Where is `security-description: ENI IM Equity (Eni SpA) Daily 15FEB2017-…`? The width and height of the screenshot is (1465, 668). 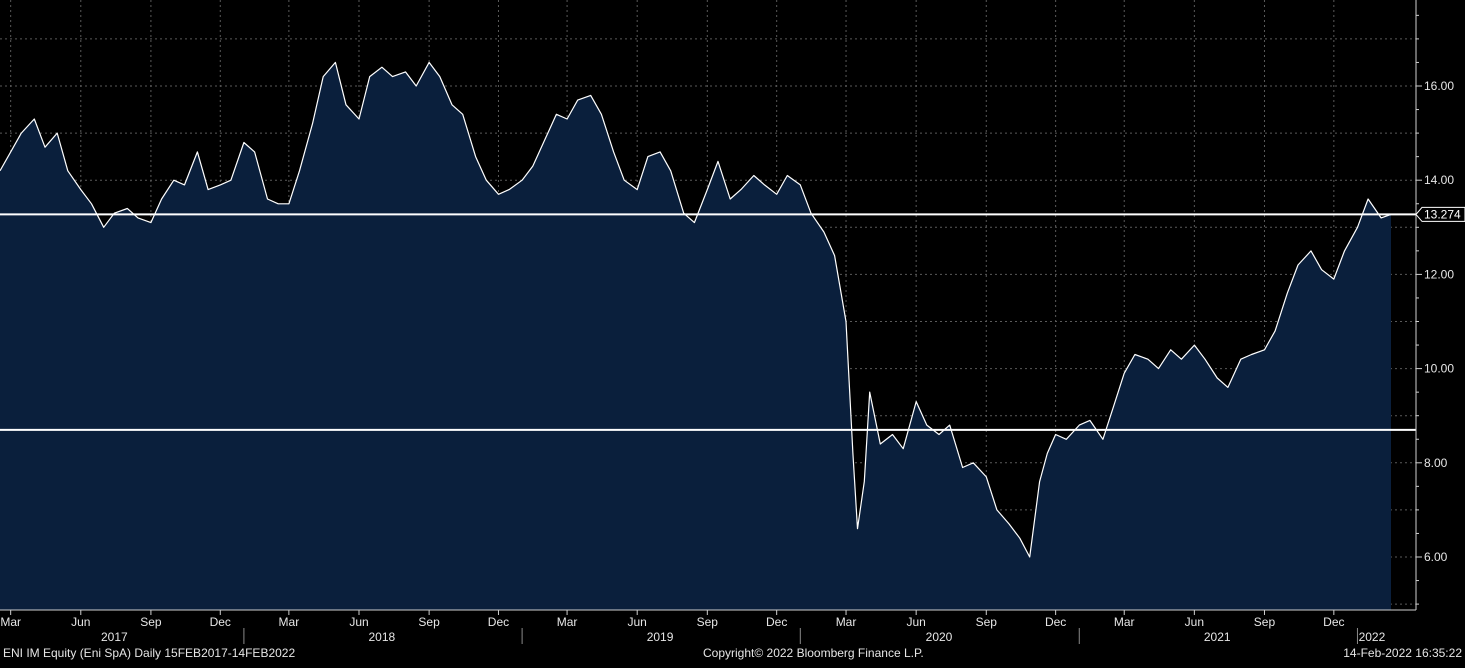 security-description: ENI IM Equity (Eni SpA) Daily 15FEB2017-… is located at coordinates (149, 653).